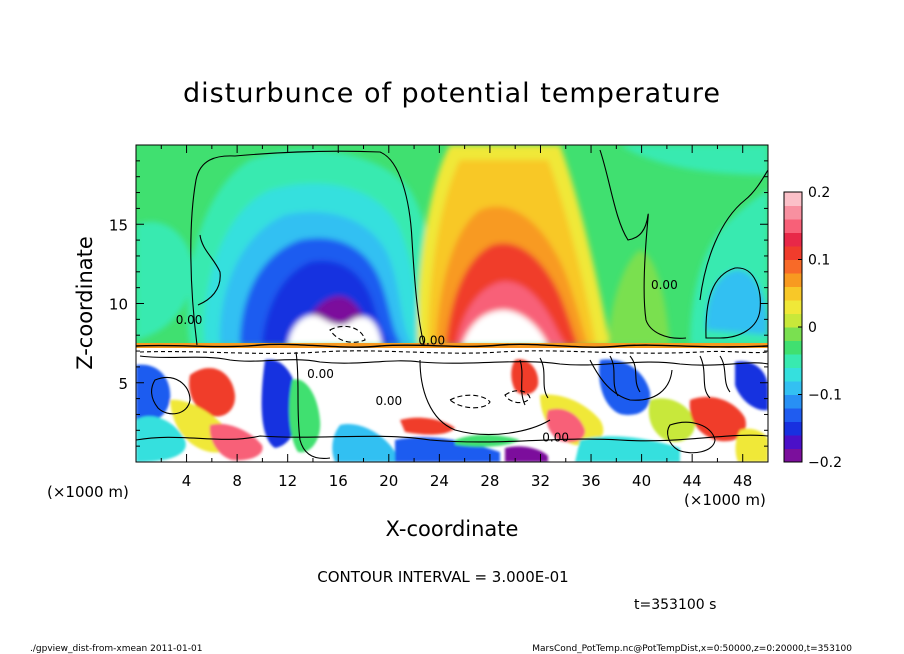 The height and width of the screenshot is (654, 904). I want to click on contour-lower-wiggles, so click(625, 380).